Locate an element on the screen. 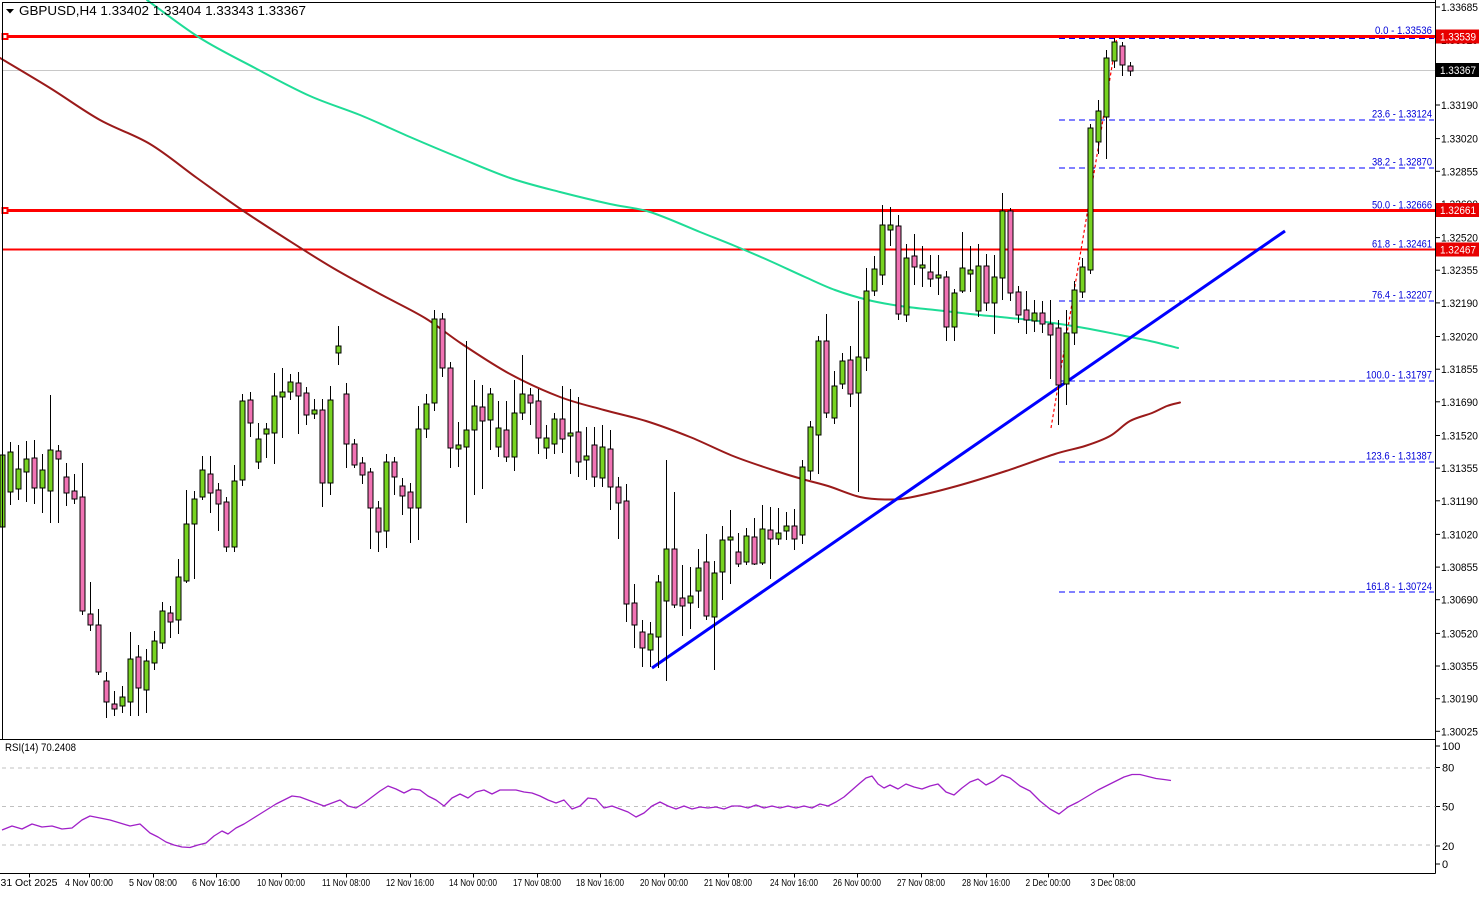 Image resolution: width=1479 pixels, height=901 pixels. svg-text: 50 is located at coordinates (1448, 808).